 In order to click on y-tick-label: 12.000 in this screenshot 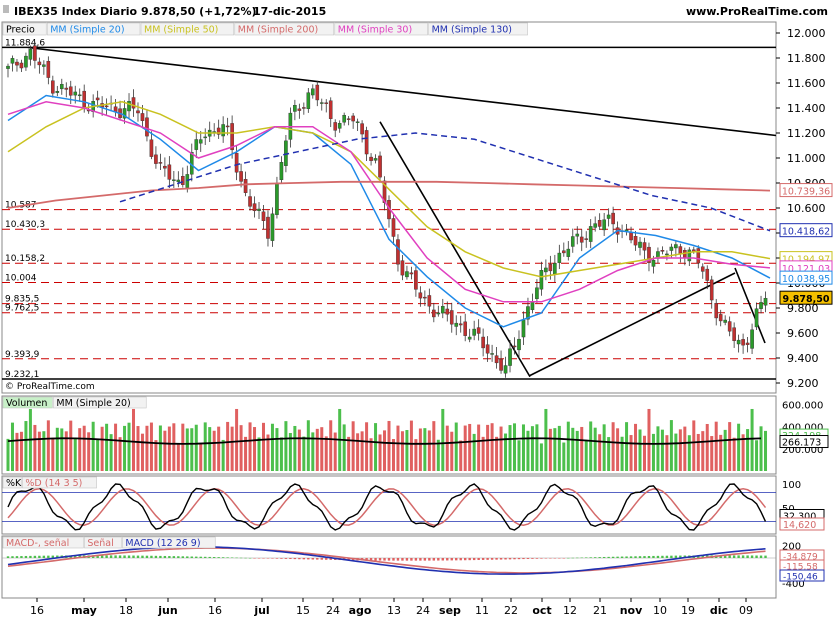, I will do `click(806, 33)`.